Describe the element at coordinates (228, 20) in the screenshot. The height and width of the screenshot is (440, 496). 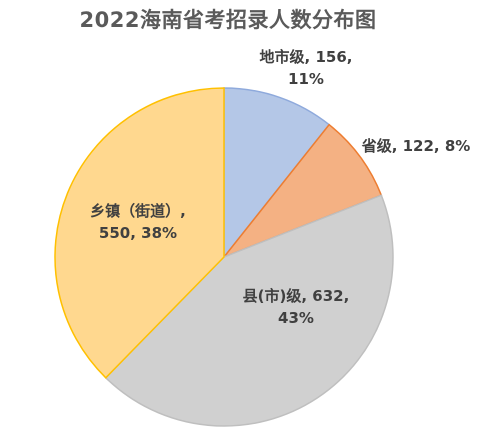
I see `chart-title: 2022海南省考招录人数分布图` at that location.